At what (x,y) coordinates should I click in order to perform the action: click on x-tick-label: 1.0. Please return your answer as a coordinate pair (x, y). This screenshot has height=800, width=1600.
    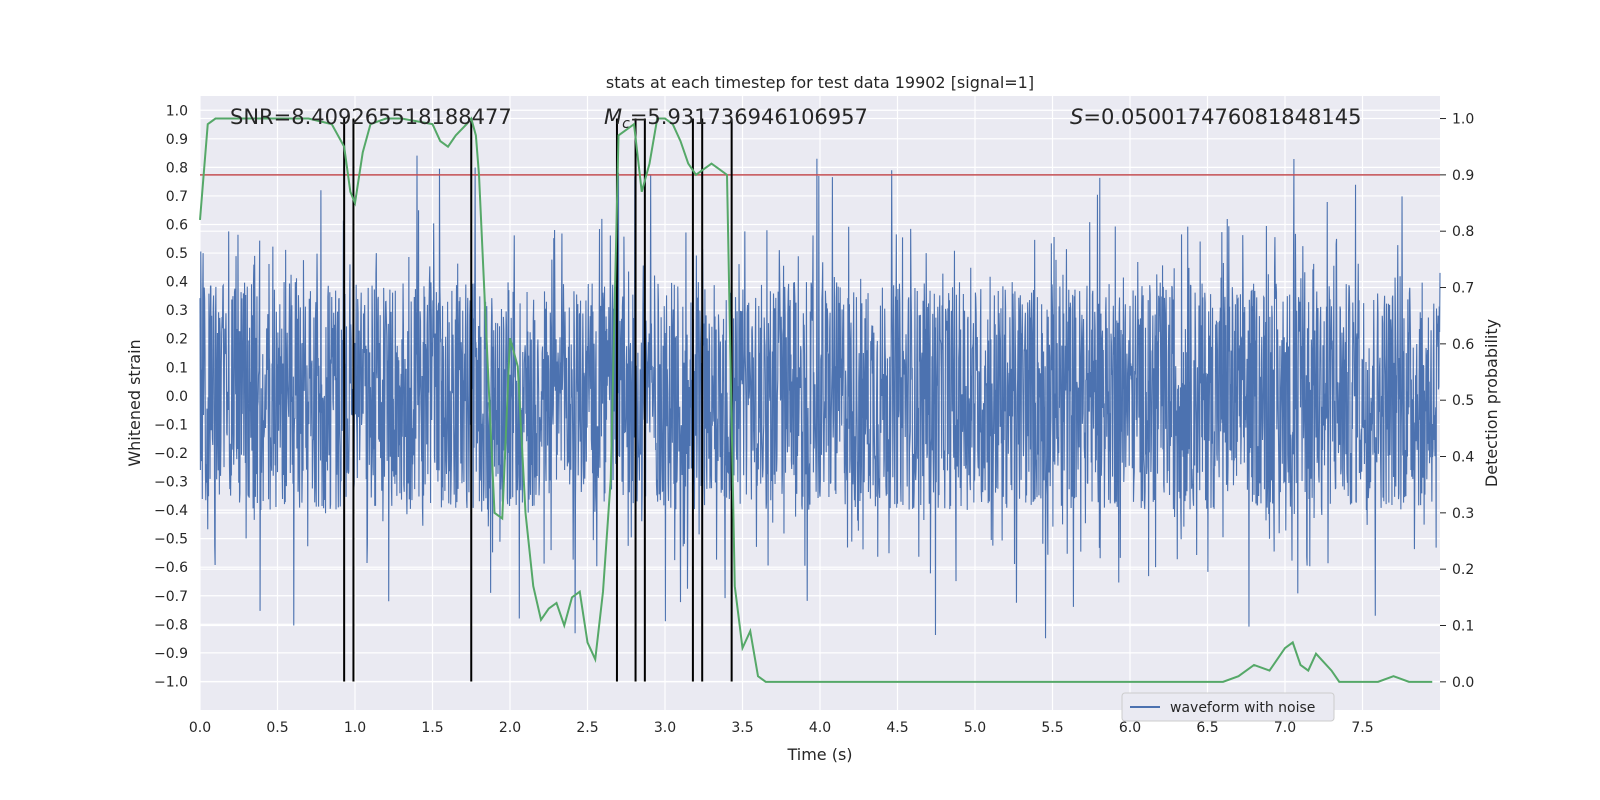
    Looking at the image, I should click on (355, 728).